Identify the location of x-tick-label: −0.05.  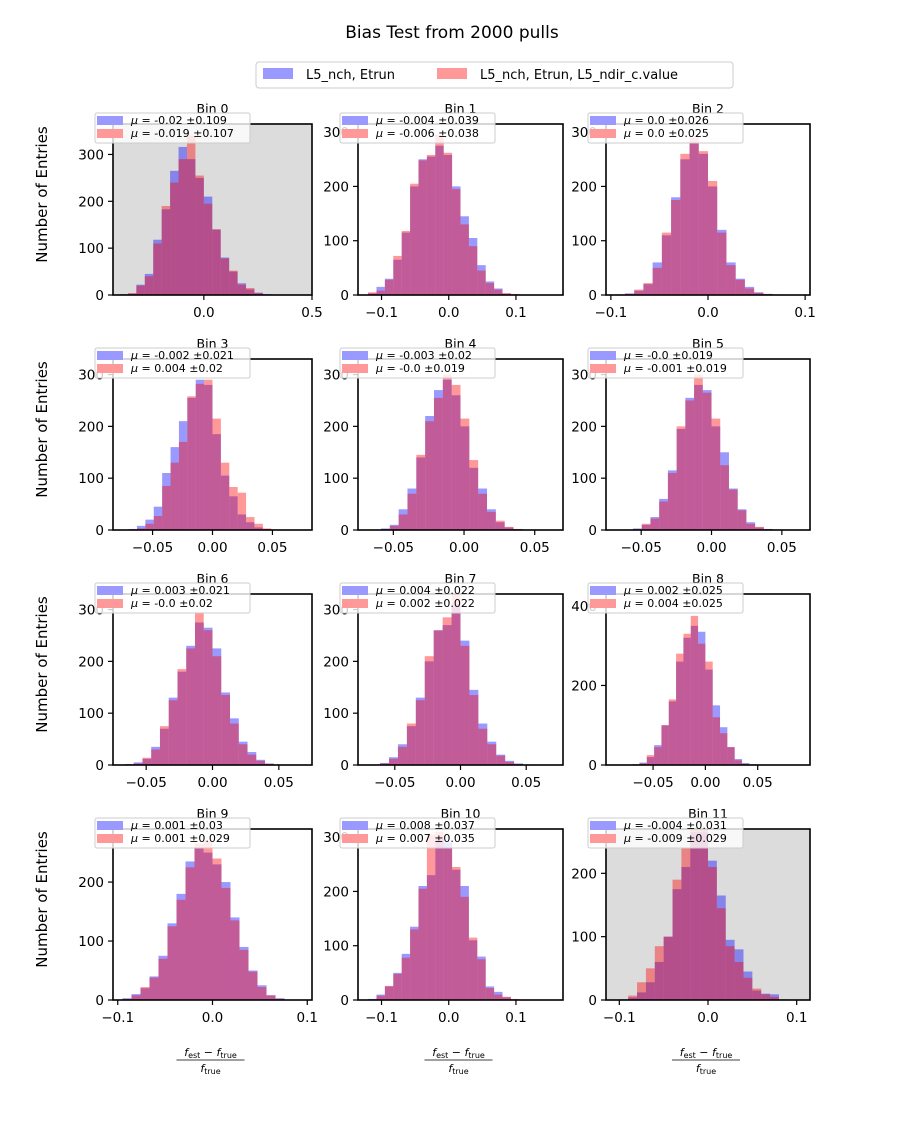
(640, 548).